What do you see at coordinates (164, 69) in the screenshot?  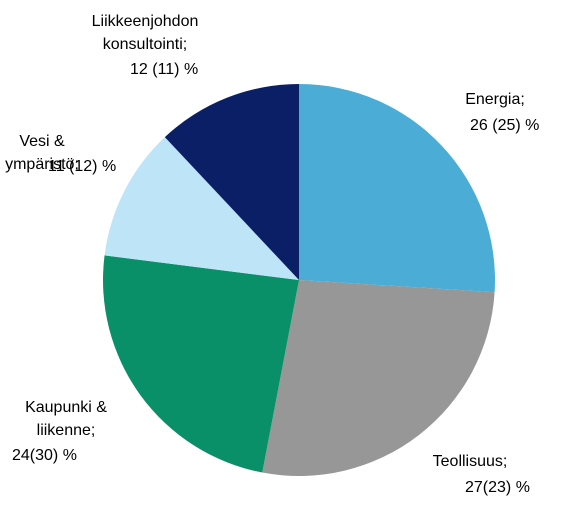 I see `value-label: 12 (11) %` at bounding box center [164, 69].